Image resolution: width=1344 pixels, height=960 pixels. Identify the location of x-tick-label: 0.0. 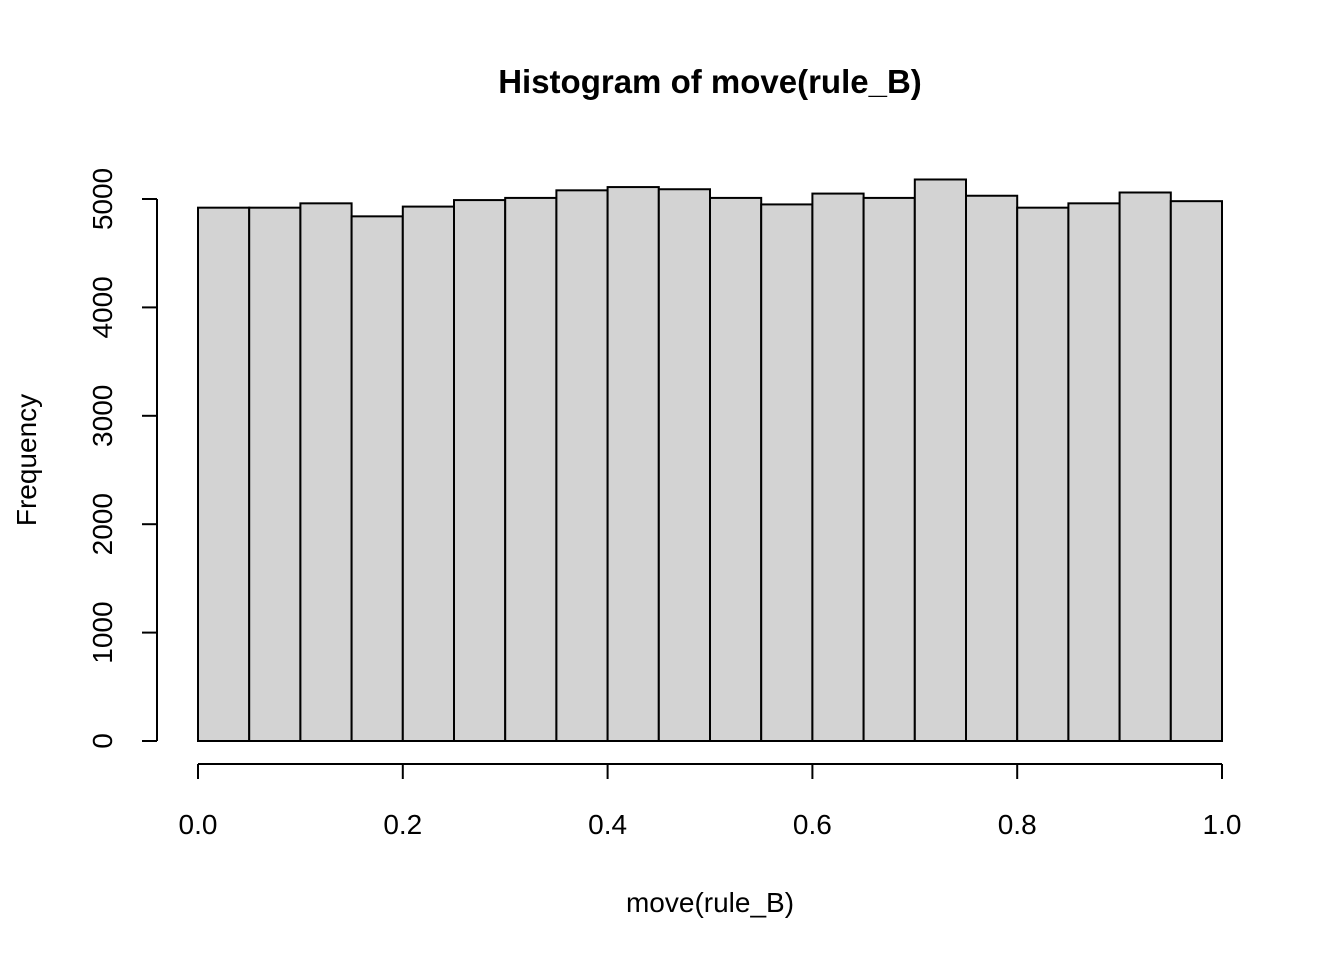
(198, 824).